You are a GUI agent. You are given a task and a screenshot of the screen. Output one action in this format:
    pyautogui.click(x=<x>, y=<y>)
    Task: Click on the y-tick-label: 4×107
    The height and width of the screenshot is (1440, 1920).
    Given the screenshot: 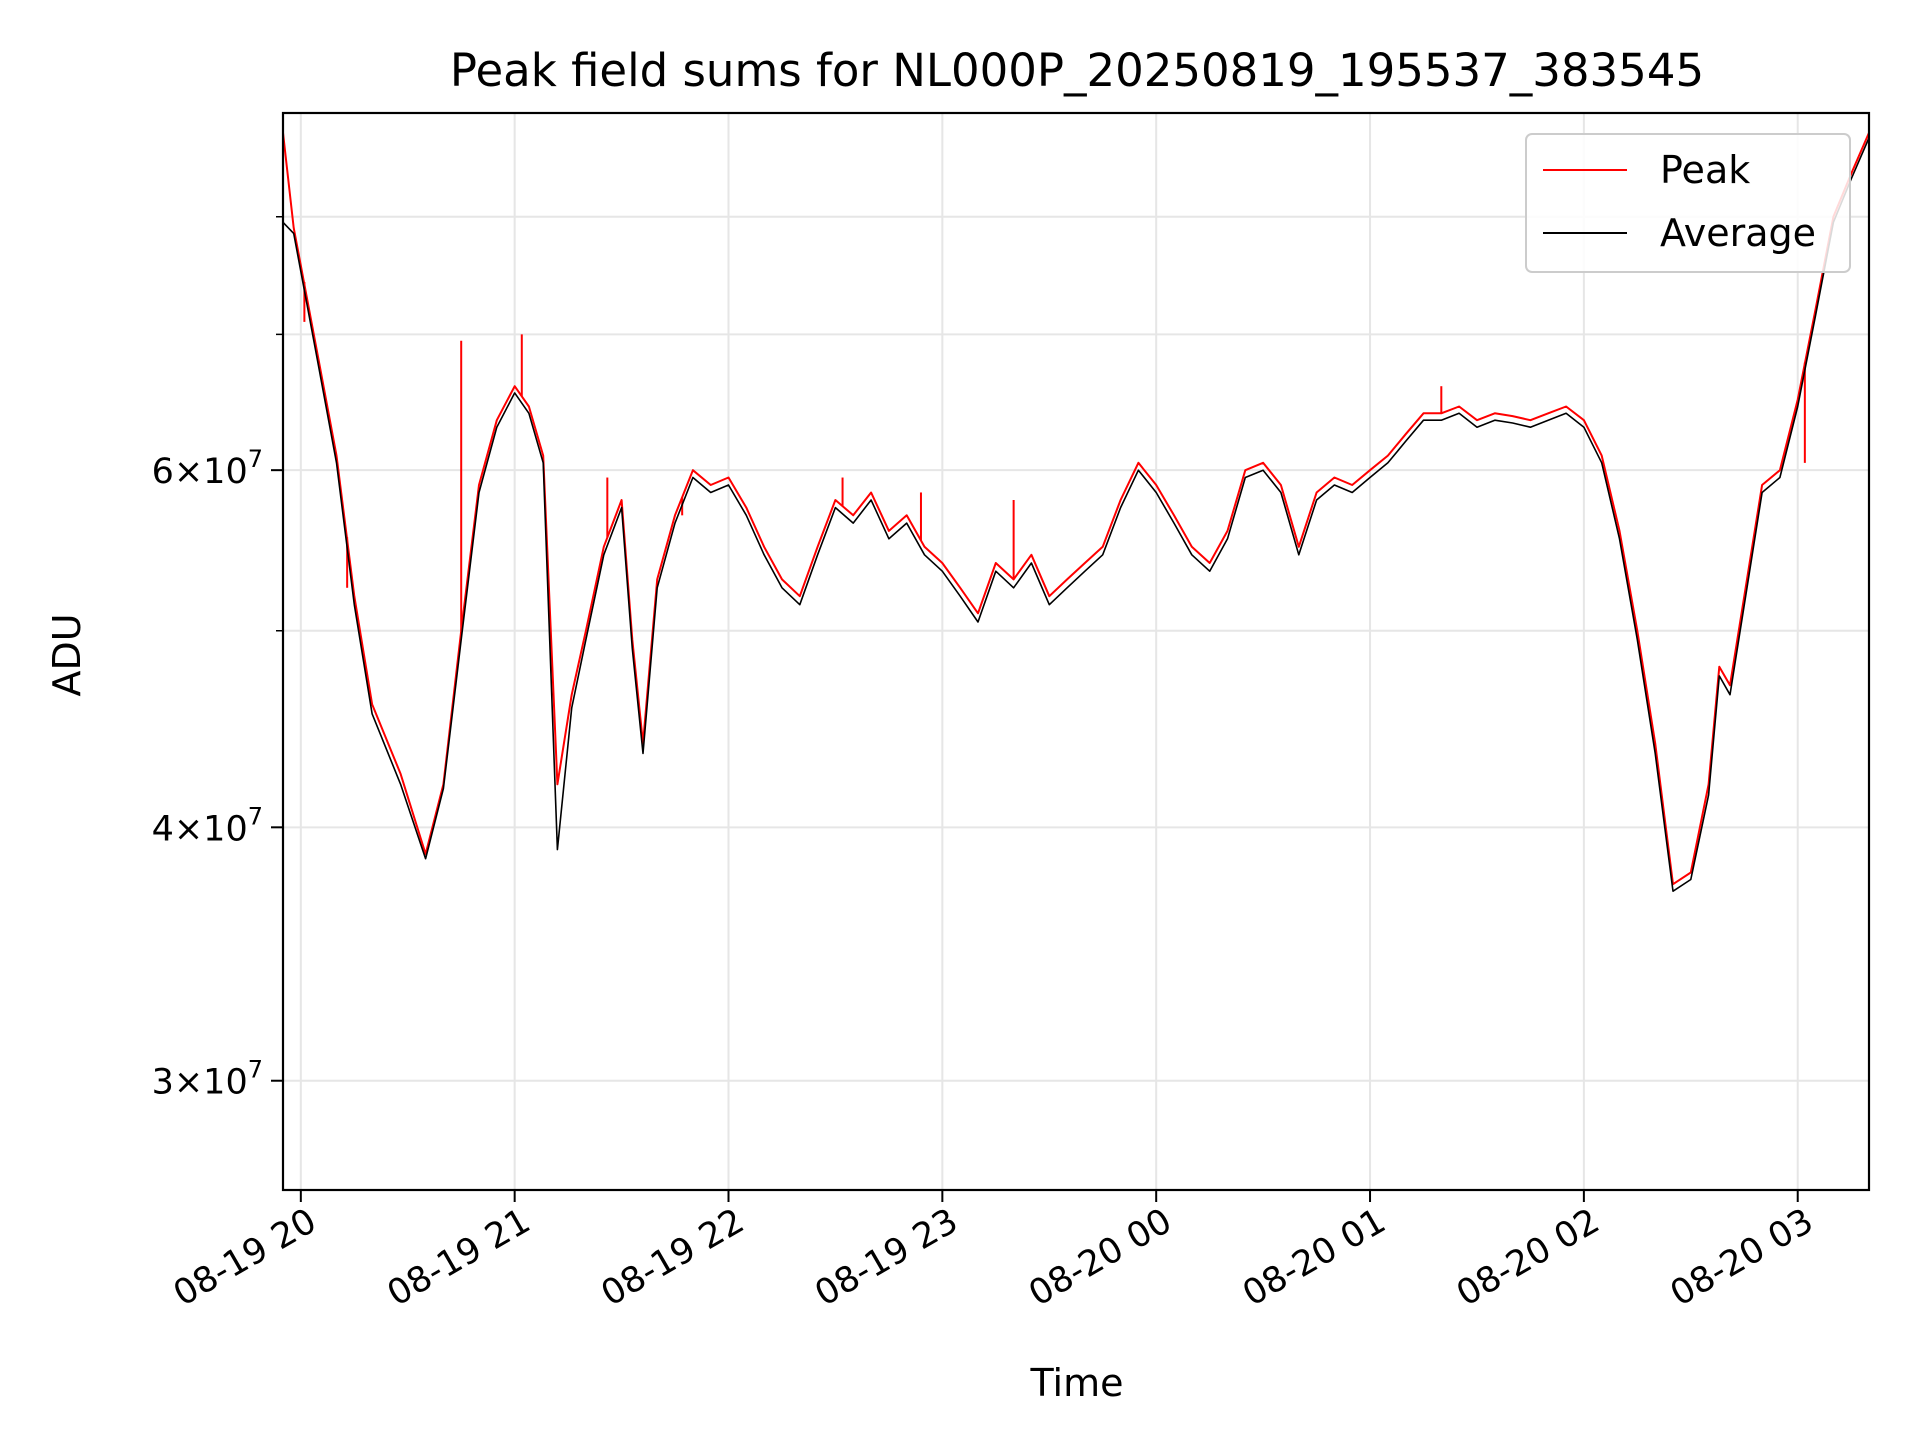 What is the action you would take?
    pyautogui.click(x=207, y=825)
    